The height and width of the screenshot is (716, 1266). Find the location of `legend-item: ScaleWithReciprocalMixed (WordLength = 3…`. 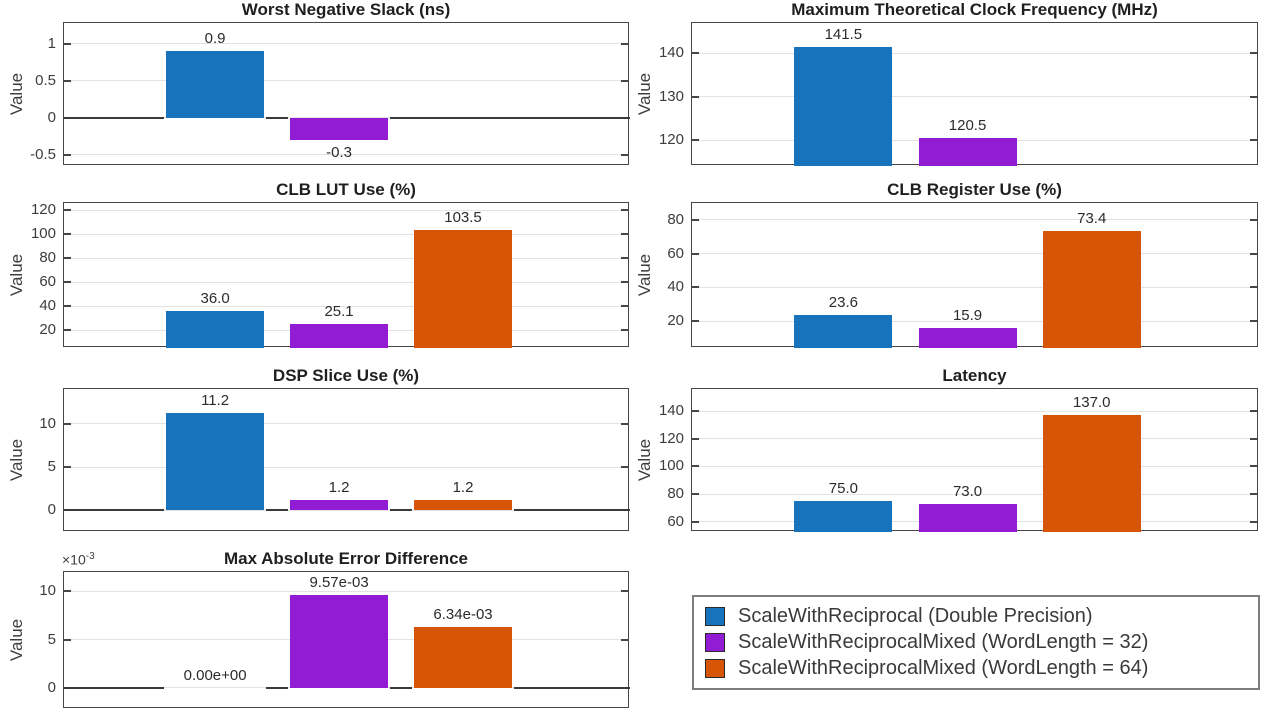

legend-item: ScaleWithReciprocalMixed (WordLength = 3… is located at coordinates (981, 642).